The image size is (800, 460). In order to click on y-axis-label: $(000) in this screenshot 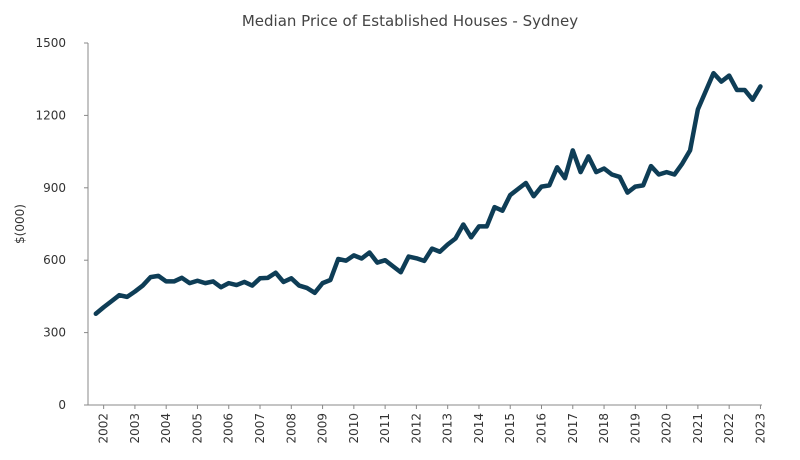, I will do `click(20, 224)`.